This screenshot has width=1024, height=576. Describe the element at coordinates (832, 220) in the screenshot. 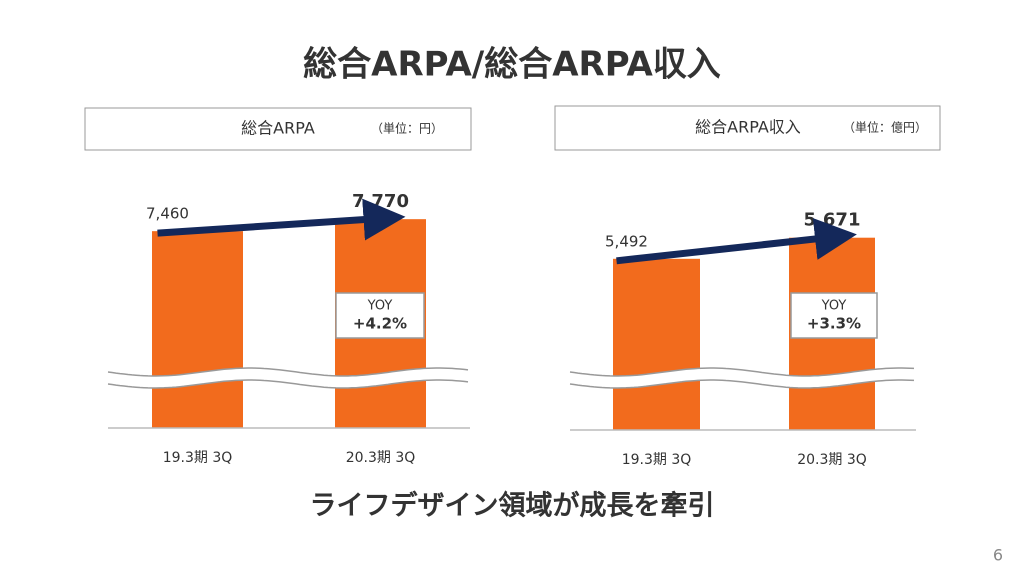

I see `value-label: 5,671` at that location.